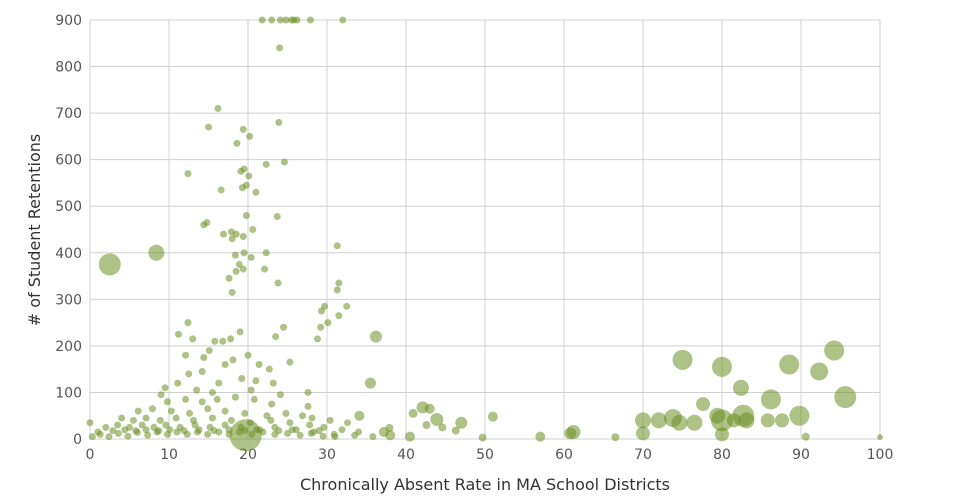  What do you see at coordinates (169, 455) in the screenshot?
I see `x-tick-label: 10` at bounding box center [169, 455].